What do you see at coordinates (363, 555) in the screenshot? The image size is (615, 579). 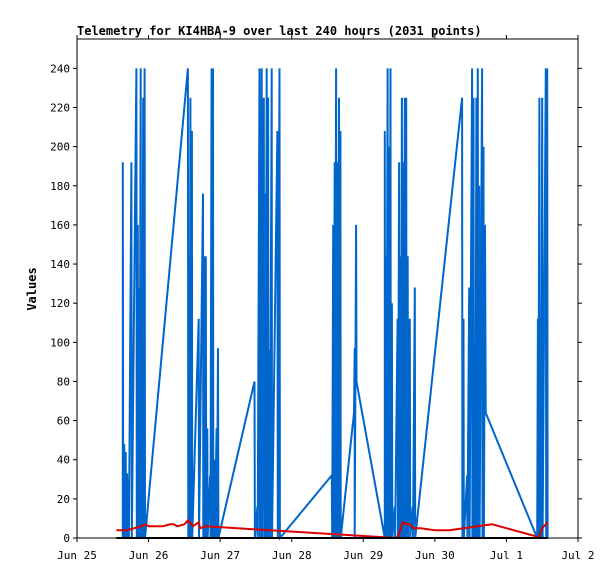 I see `x-tick-label: Jun 29` at bounding box center [363, 555].